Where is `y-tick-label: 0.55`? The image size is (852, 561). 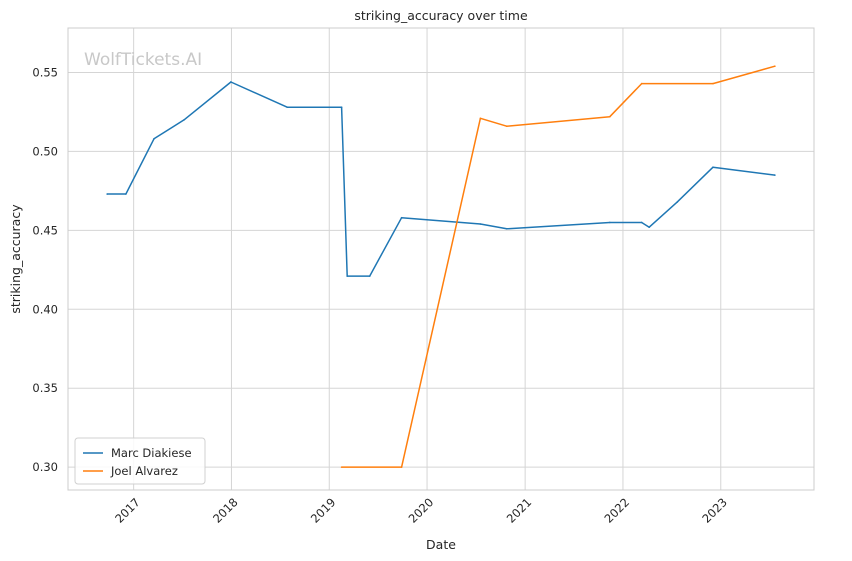 y-tick-label: 0.55 is located at coordinates (45, 73).